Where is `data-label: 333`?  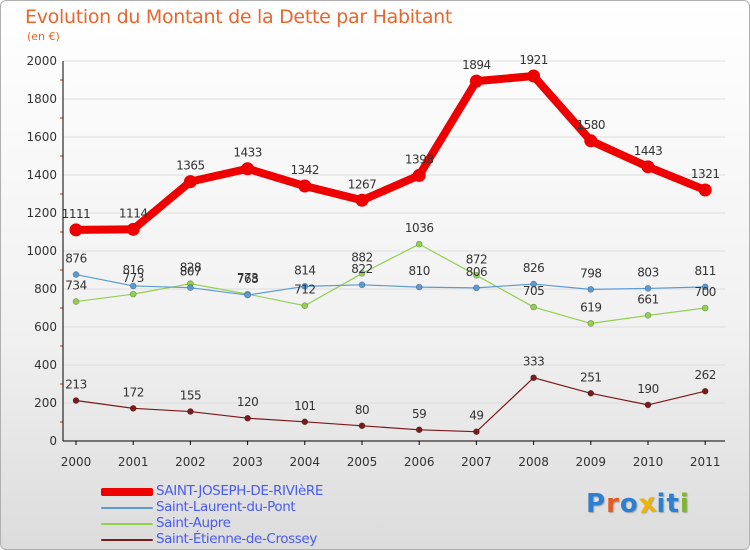
data-label: 333 is located at coordinates (533, 362).